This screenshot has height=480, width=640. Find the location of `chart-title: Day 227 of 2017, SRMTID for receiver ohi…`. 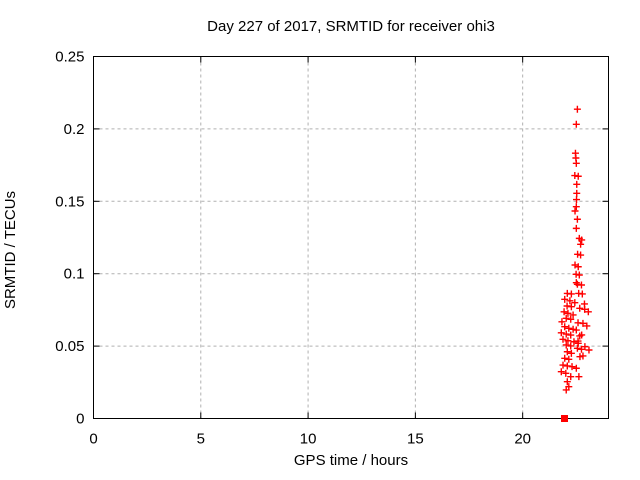

chart-title: Day 227 of 2017, SRMTID for receiver ohi… is located at coordinates (351, 26).